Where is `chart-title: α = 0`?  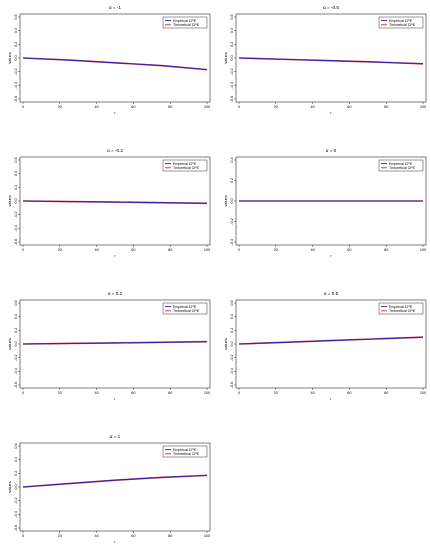 chart-title: α = 0 is located at coordinates (331, 150).